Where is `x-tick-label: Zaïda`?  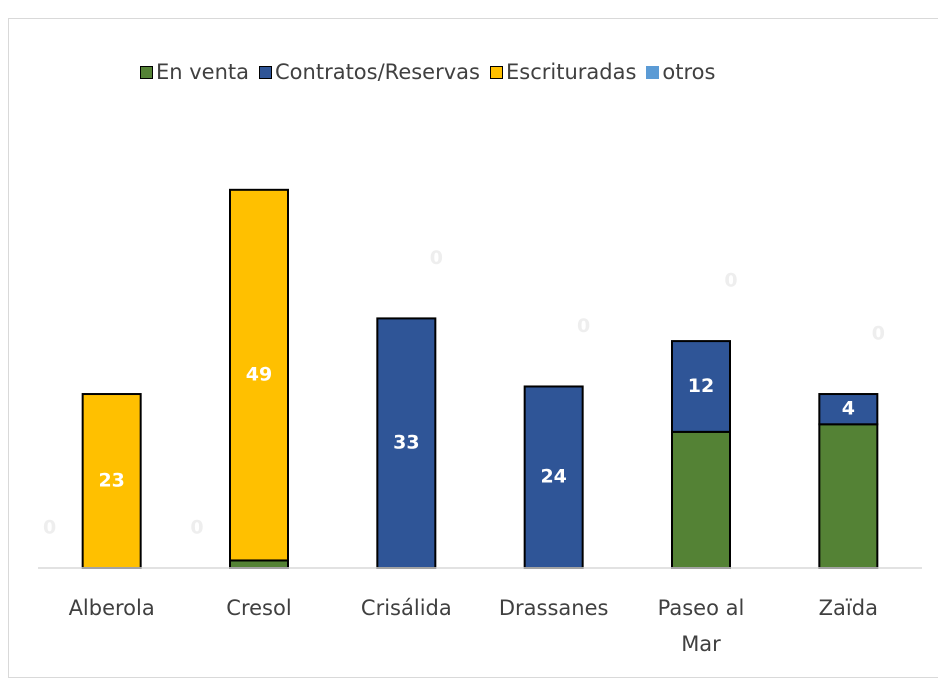 x-tick-label: Zaïda is located at coordinates (848, 608).